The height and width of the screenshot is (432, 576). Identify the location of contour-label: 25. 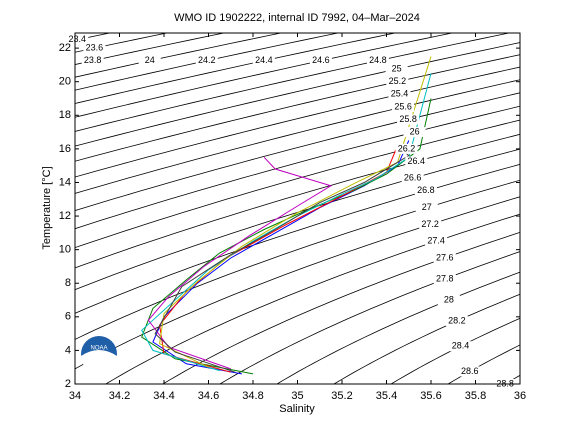
(397, 68).